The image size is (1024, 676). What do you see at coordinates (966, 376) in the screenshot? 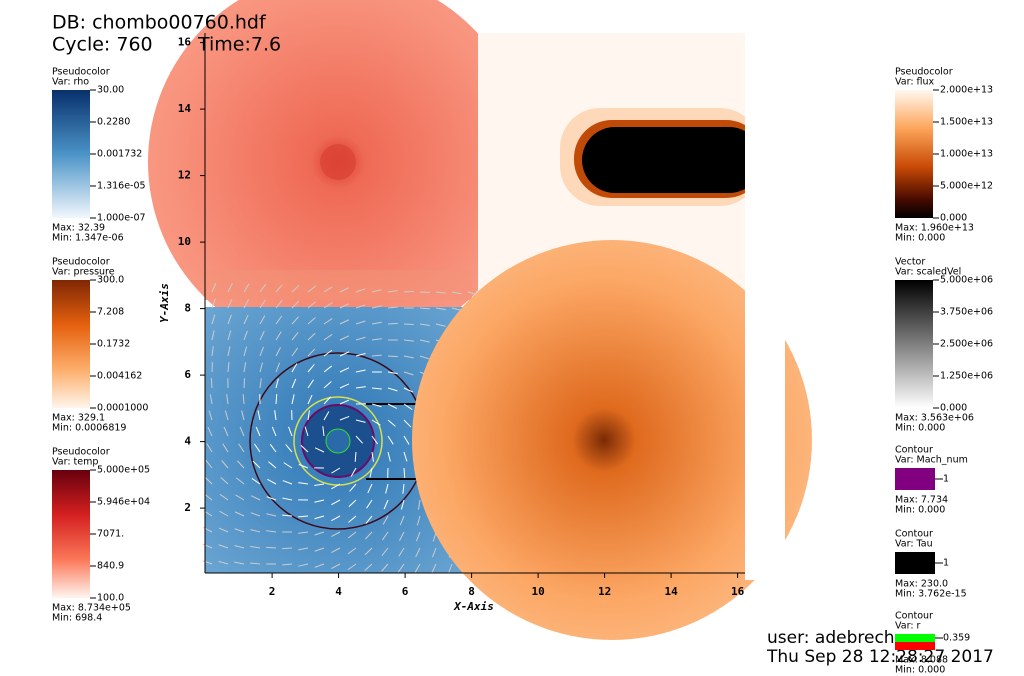
I see `colorbar-label: 1.250e+06` at bounding box center [966, 376].